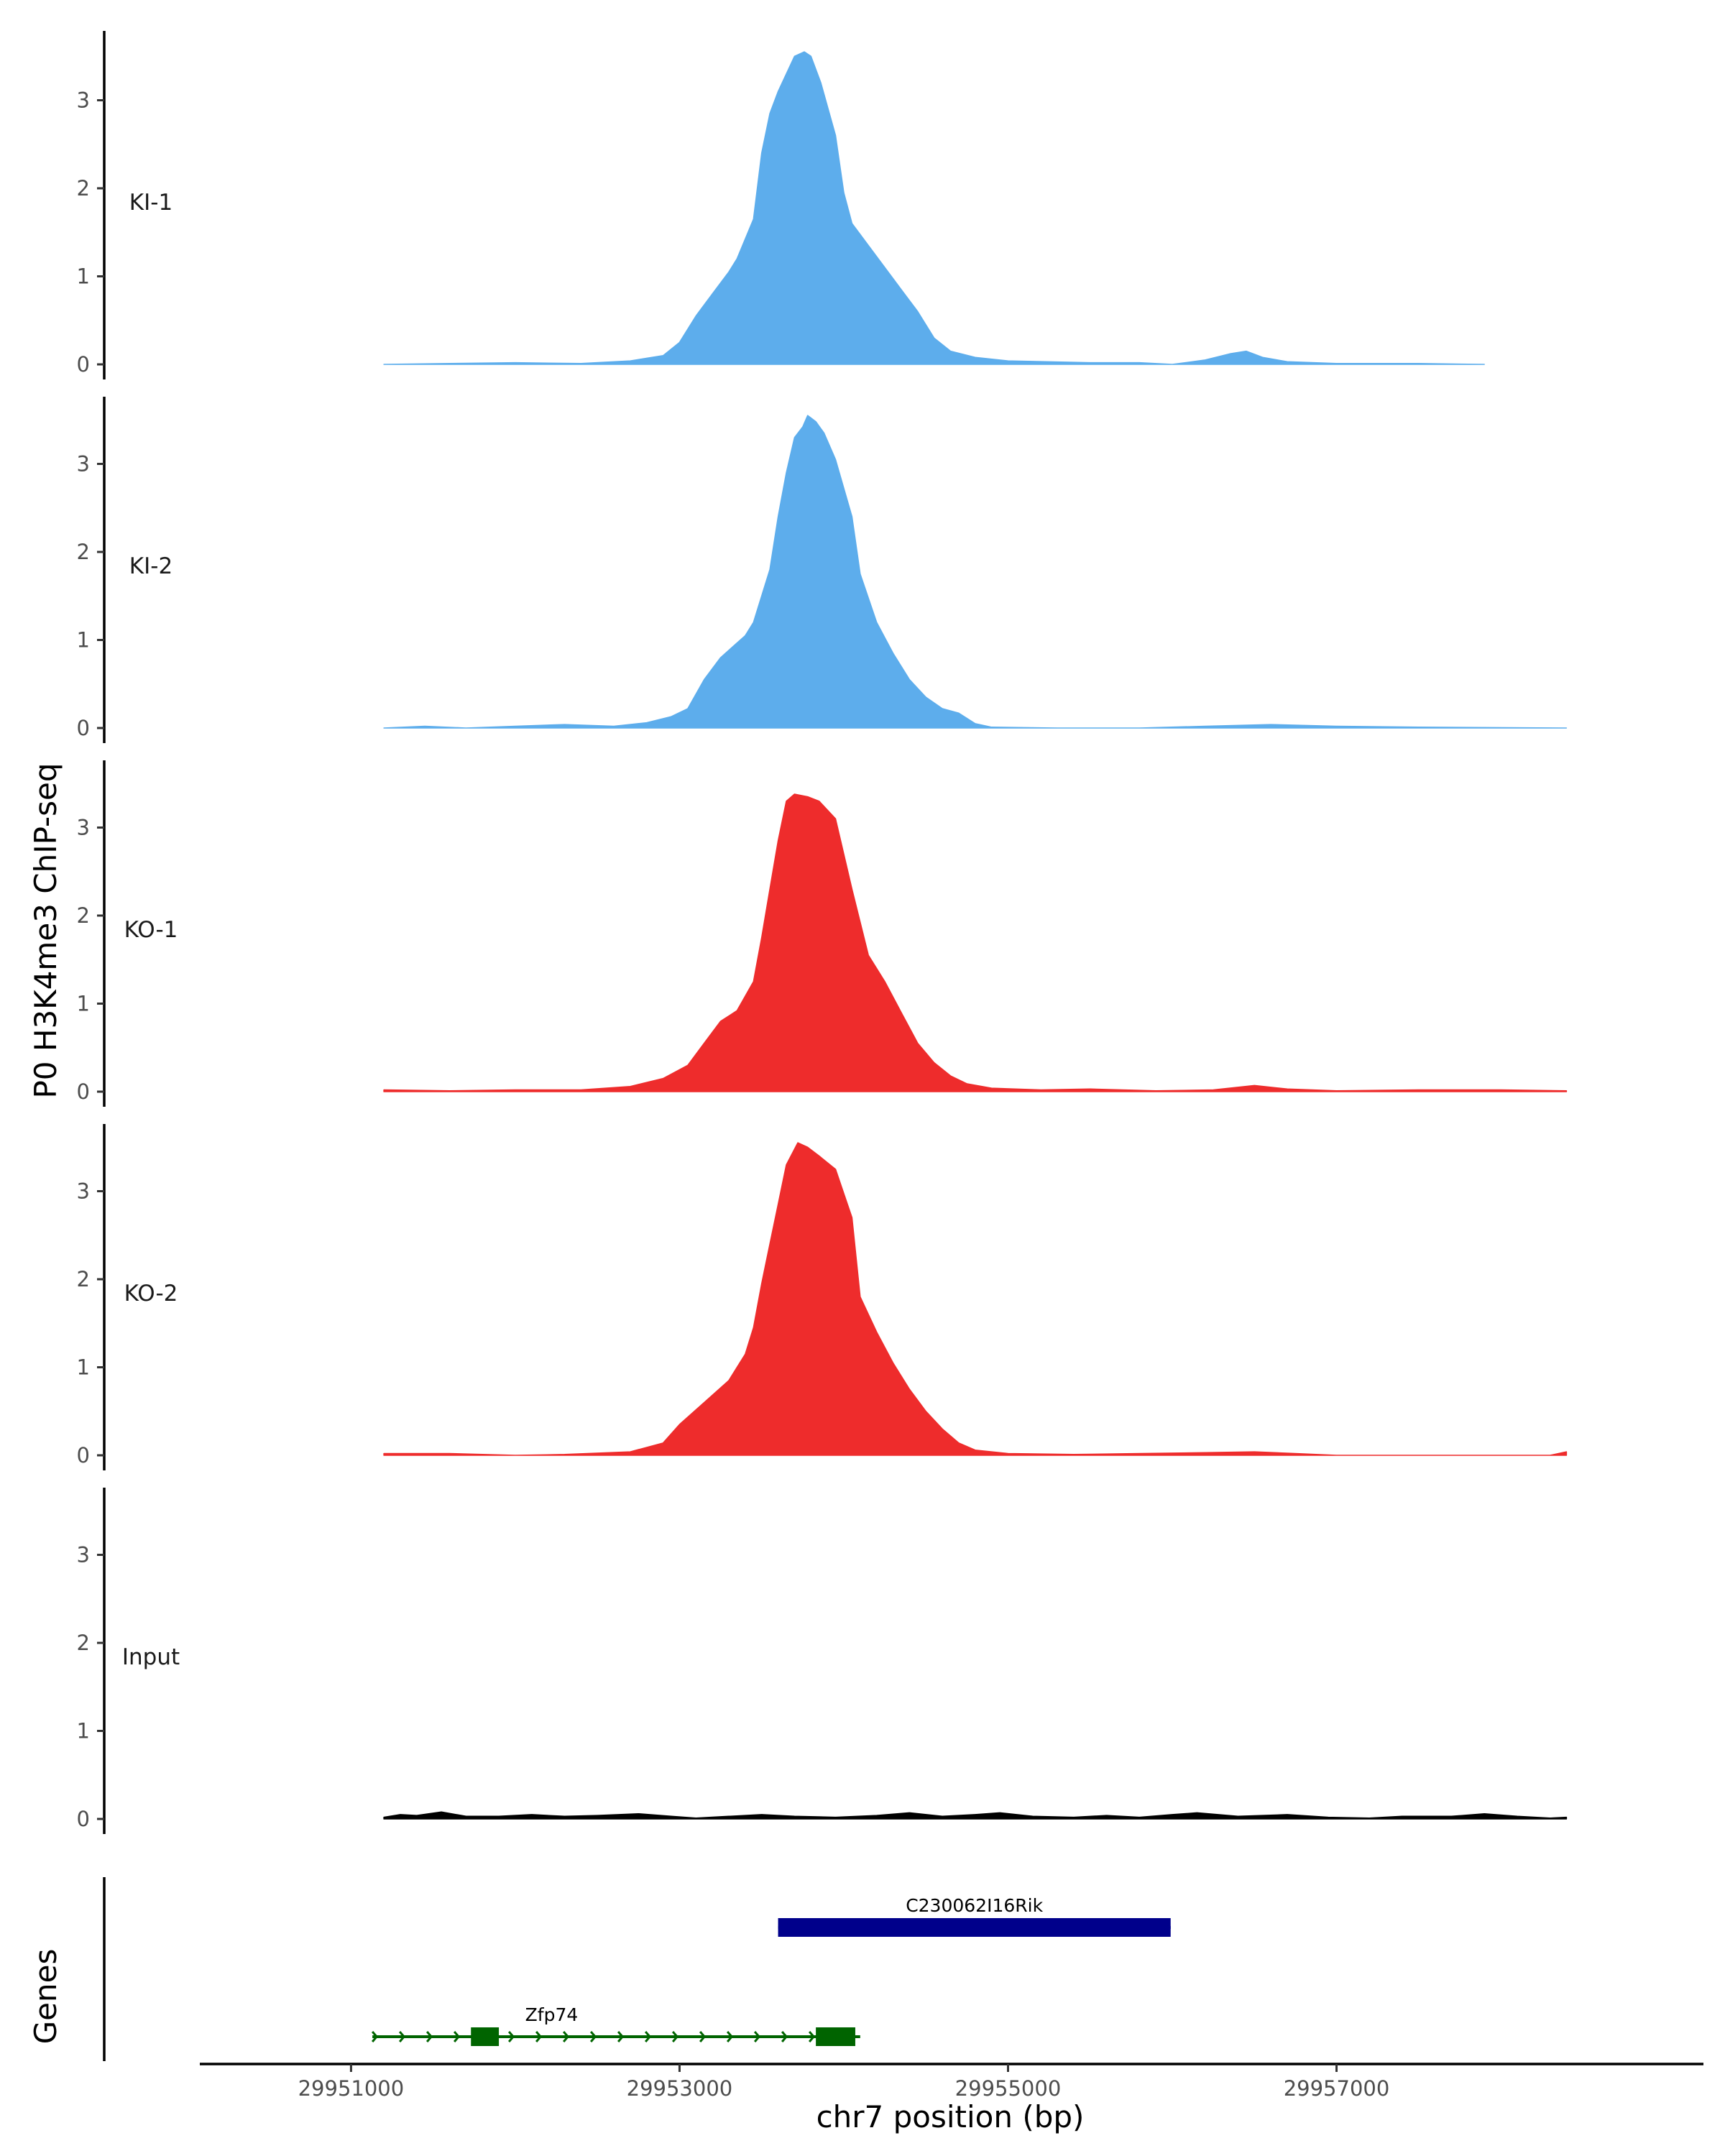  What do you see at coordinates (1337, 2089) in the screenshot?
I see `x-tick-label: 29957000` at bounding box center [1337, 2089].